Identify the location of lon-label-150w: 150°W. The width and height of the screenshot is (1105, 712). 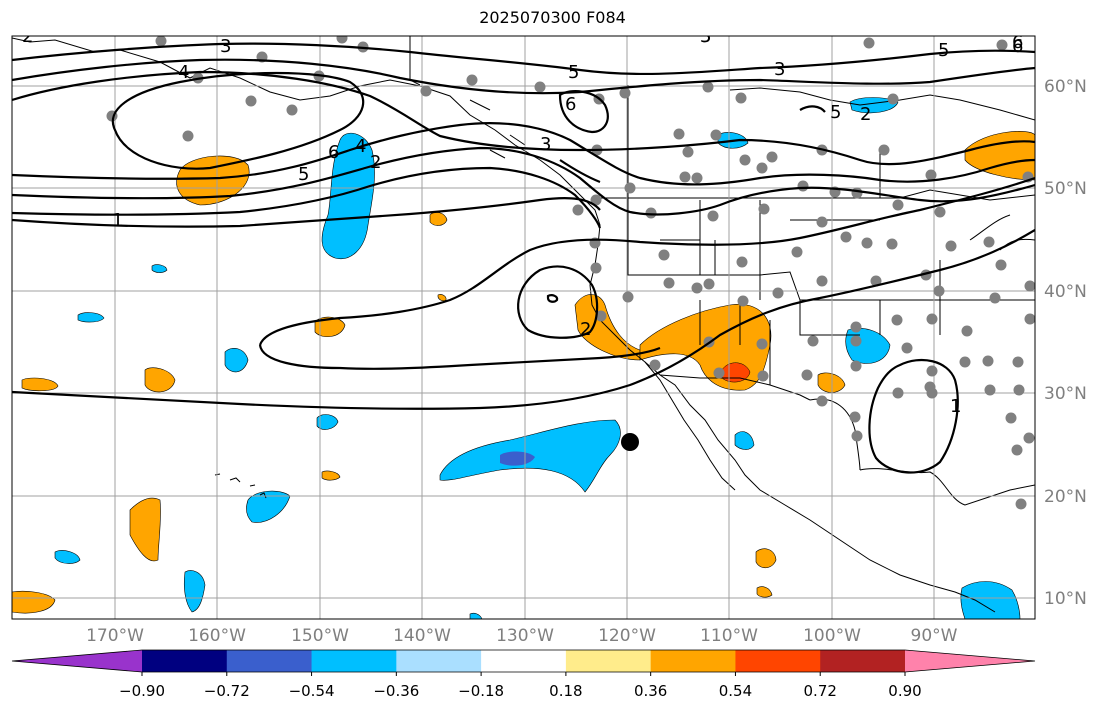
(320, 636).